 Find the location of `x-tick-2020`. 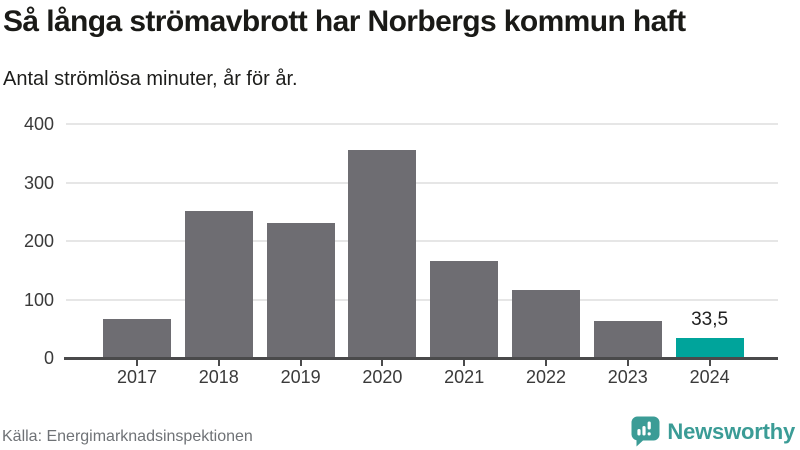

x-tick-2020 is located at coordinates (382, 363).